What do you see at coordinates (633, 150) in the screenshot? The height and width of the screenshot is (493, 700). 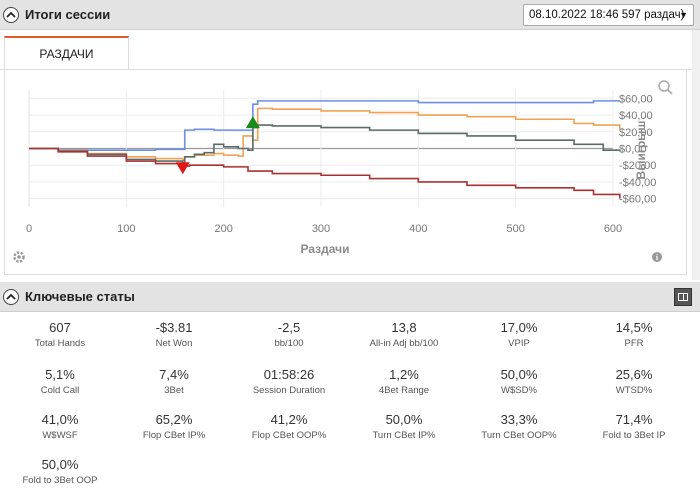 I see `y-tick-label: $0,00` at bounding box center [633, 150].